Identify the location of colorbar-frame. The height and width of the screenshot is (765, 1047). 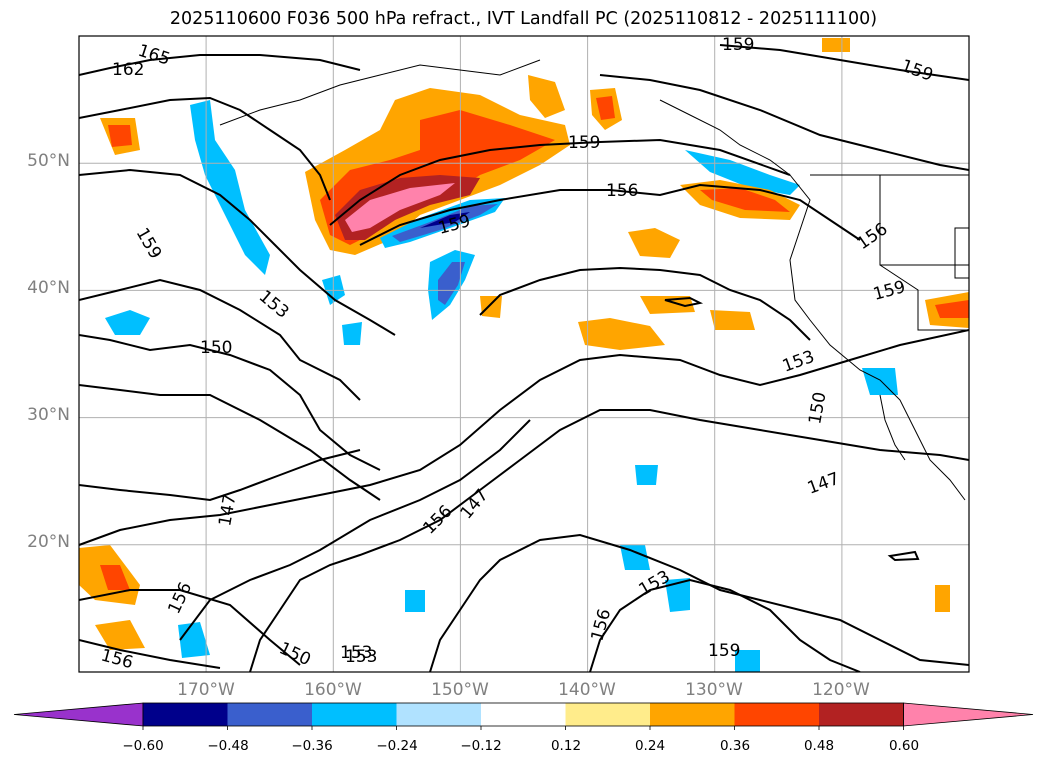
(523, 714).